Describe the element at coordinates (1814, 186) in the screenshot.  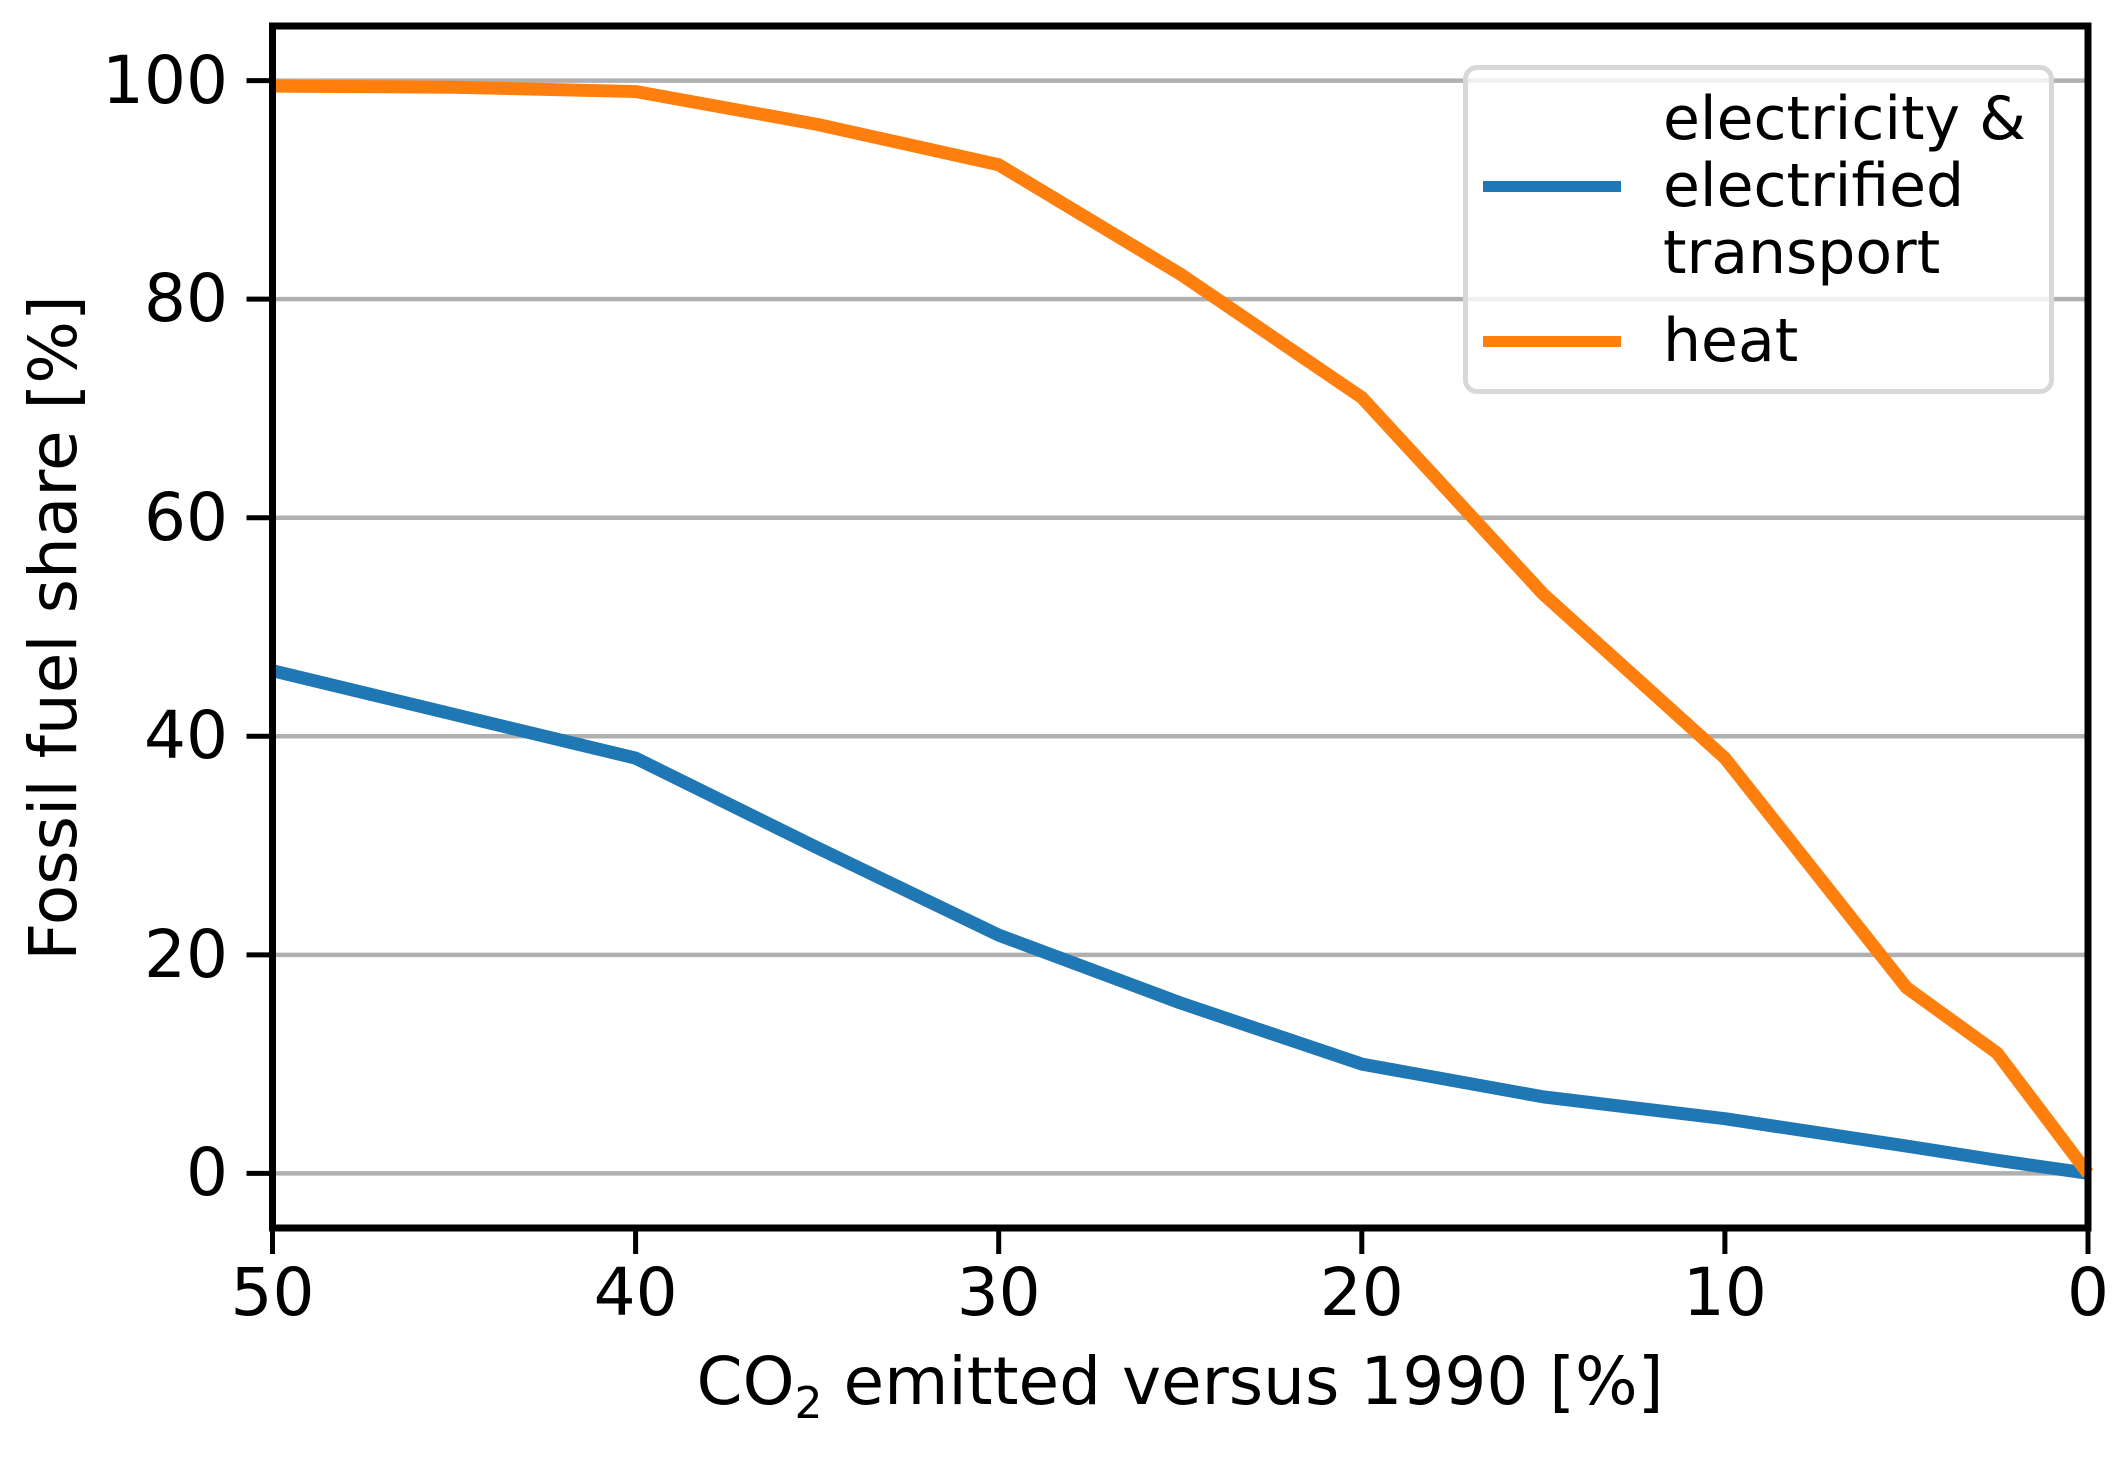
I see `legend-label-line: electrified` at that location.